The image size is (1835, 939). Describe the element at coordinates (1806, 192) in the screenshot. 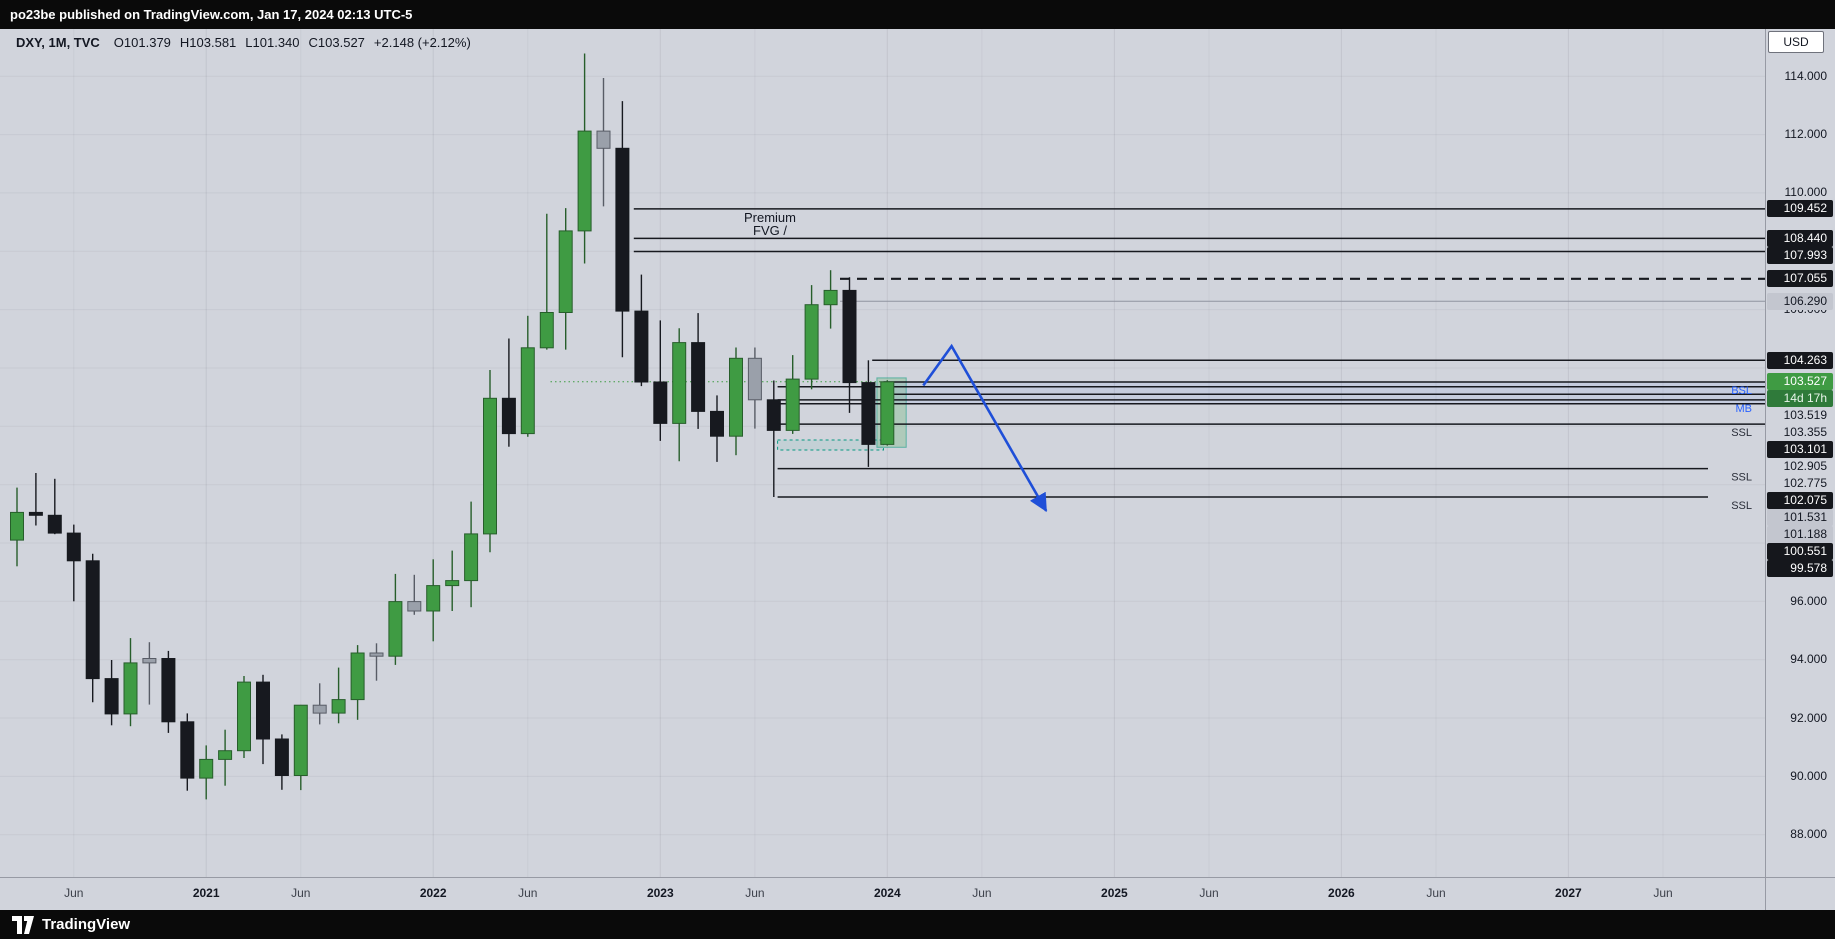

I see `axis-gridline-label: 110.000` at that location.